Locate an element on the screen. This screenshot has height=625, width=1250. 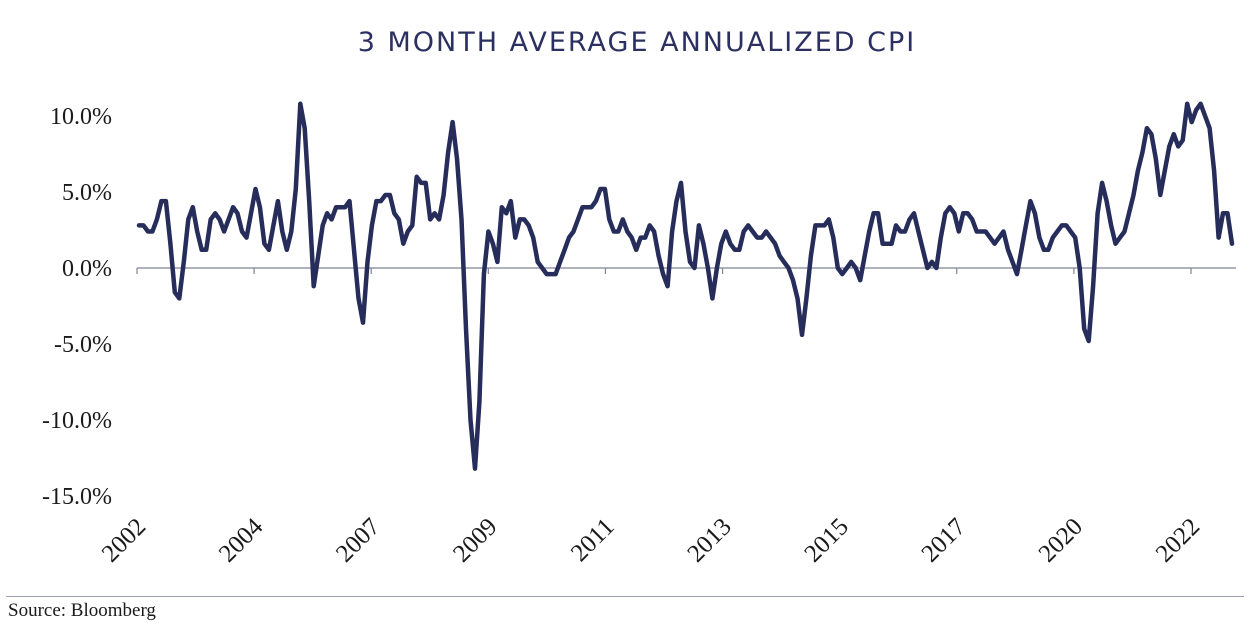
x-tick-label: 2013 is located at coordinates (709, 540).